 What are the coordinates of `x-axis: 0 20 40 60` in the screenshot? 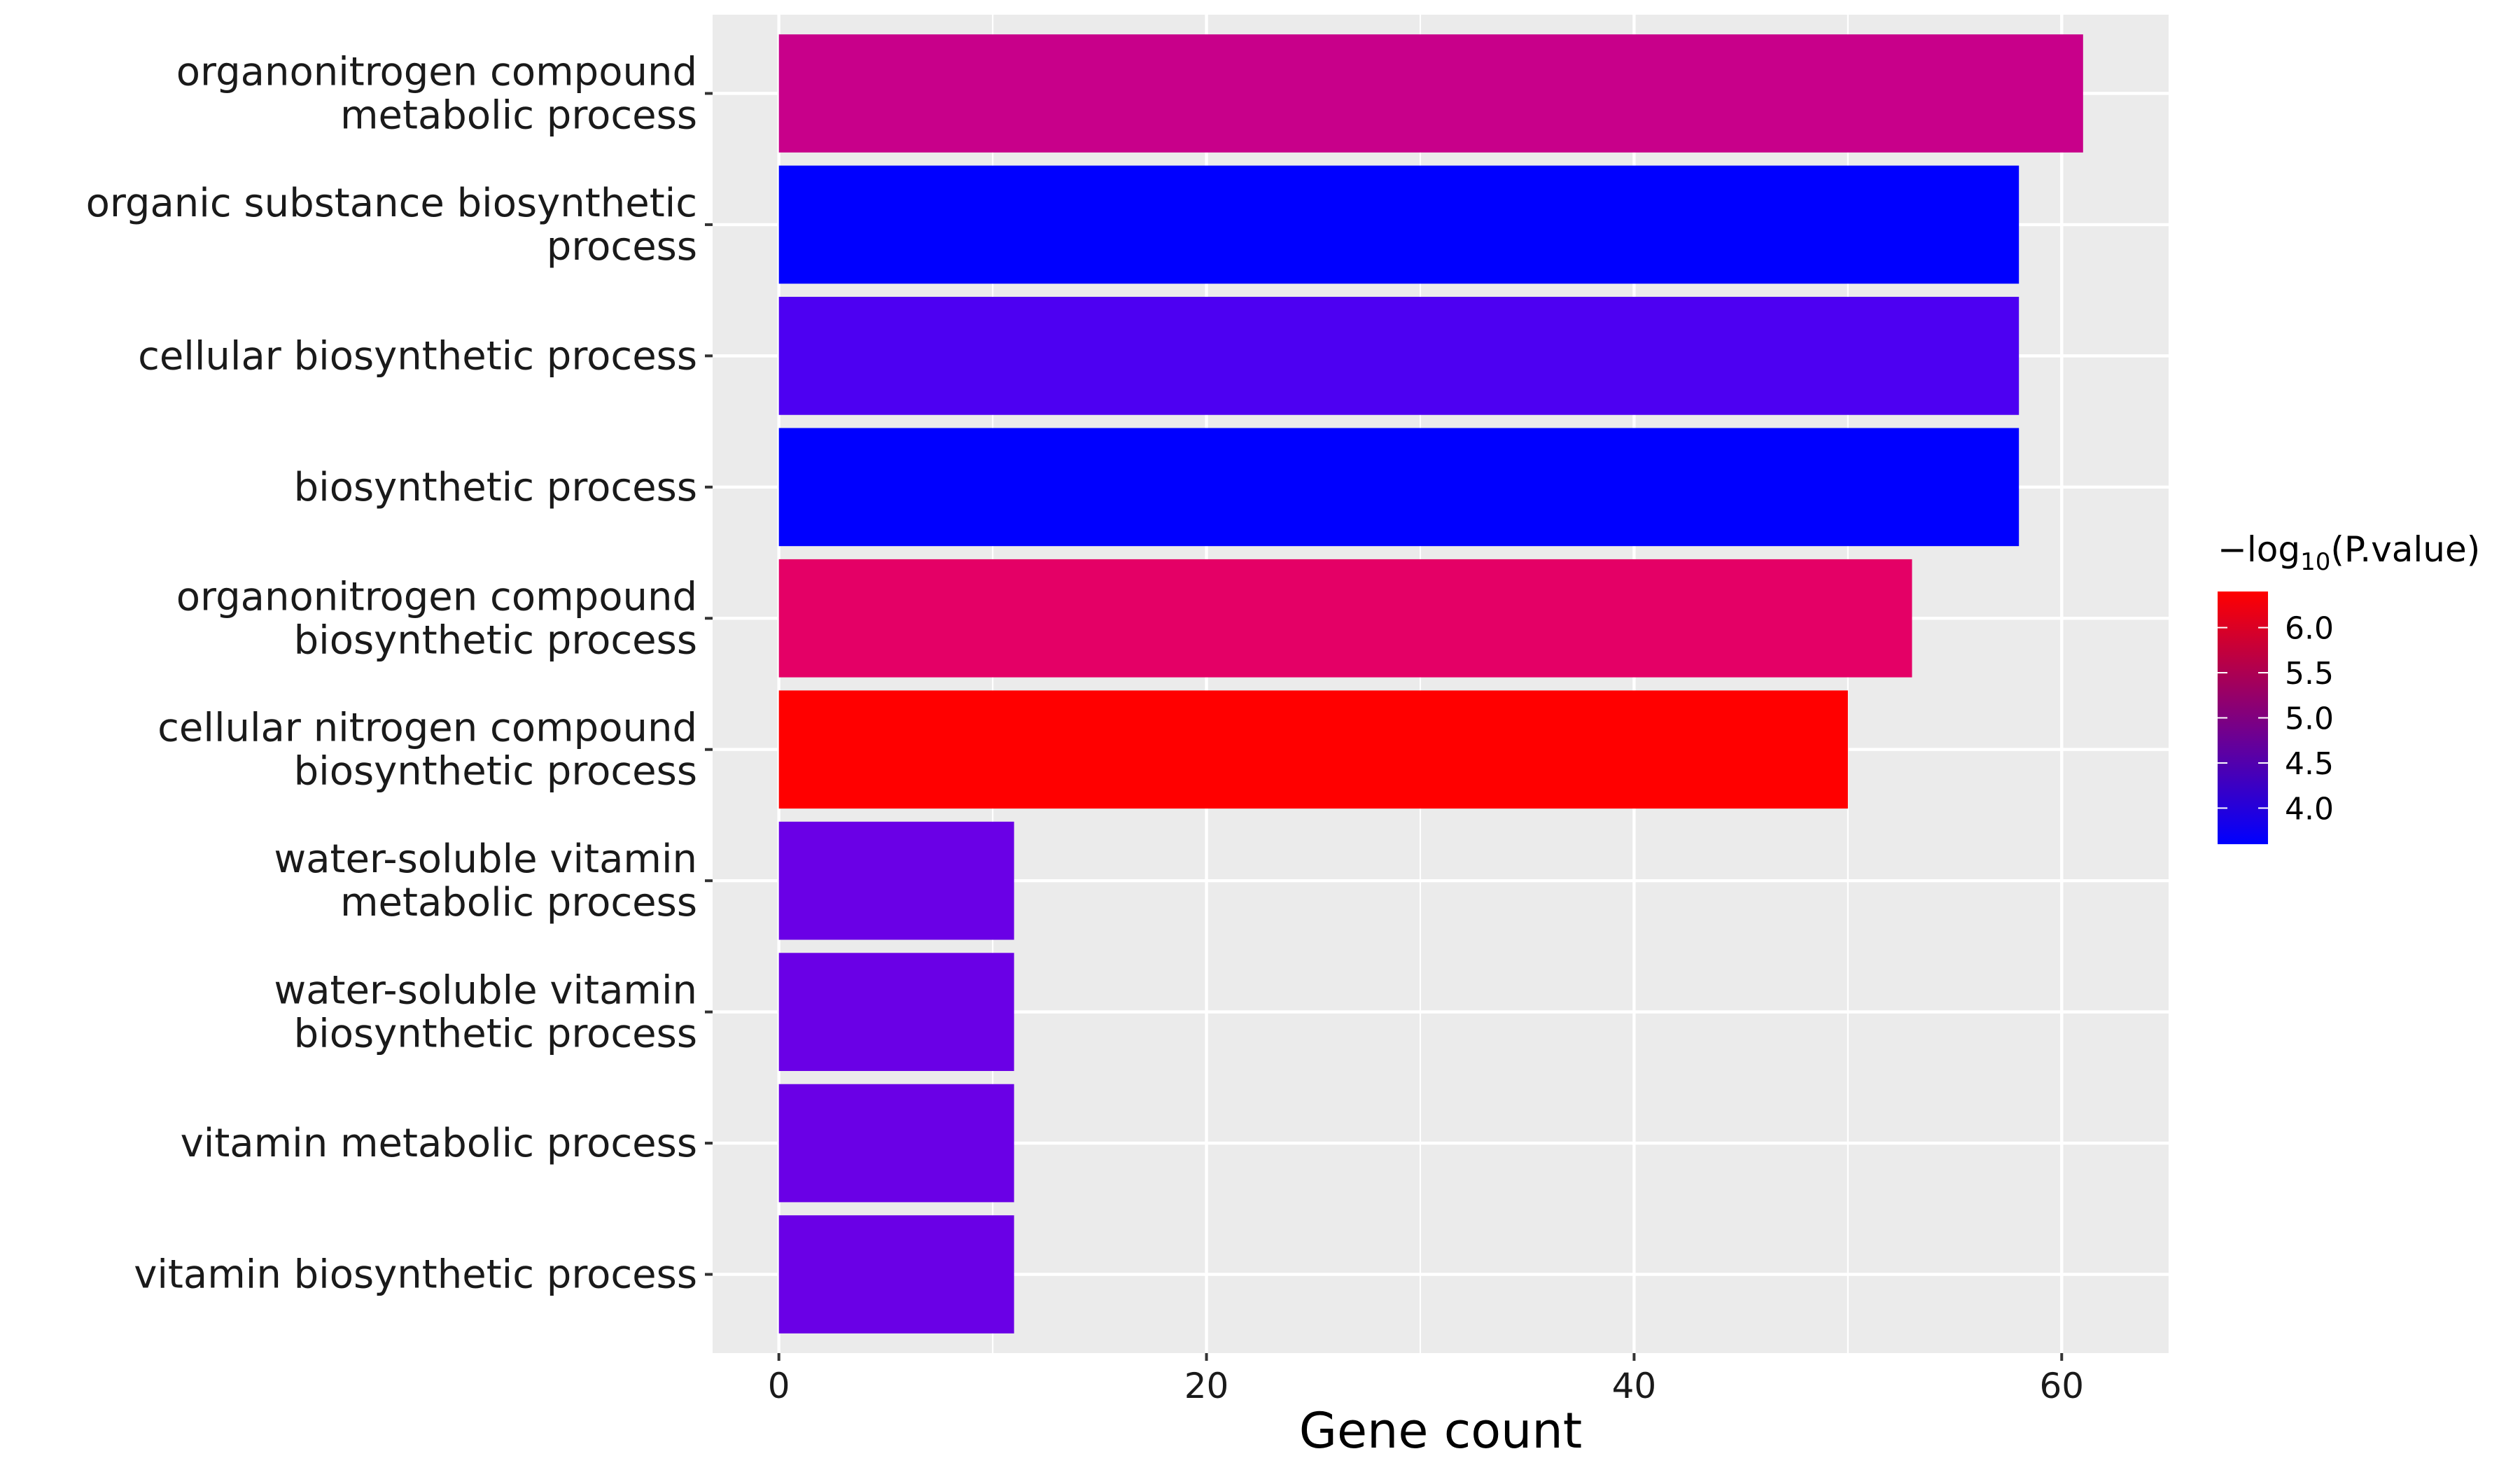 It's located at (1426, 1379).